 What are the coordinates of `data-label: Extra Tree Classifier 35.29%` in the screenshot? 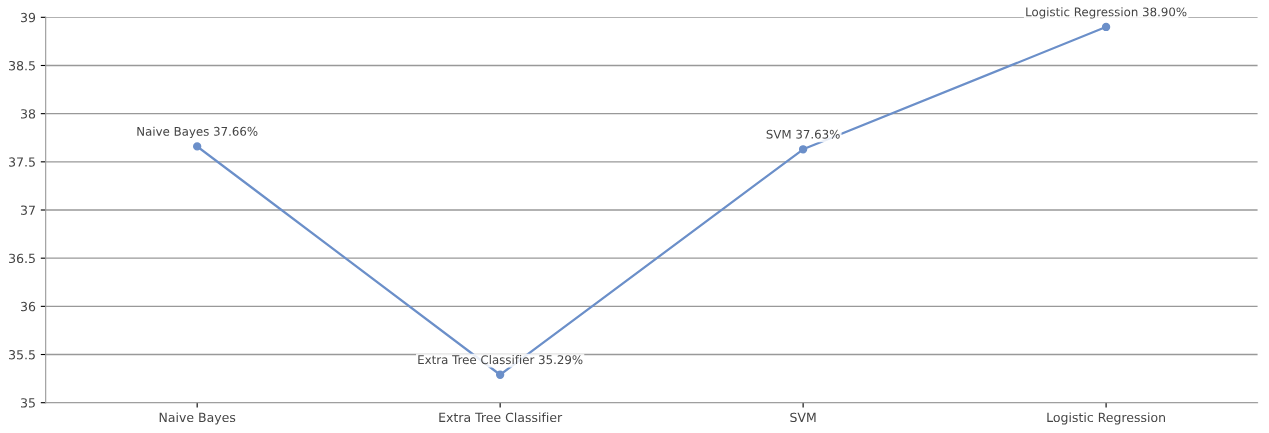 It's located at (500, 359).